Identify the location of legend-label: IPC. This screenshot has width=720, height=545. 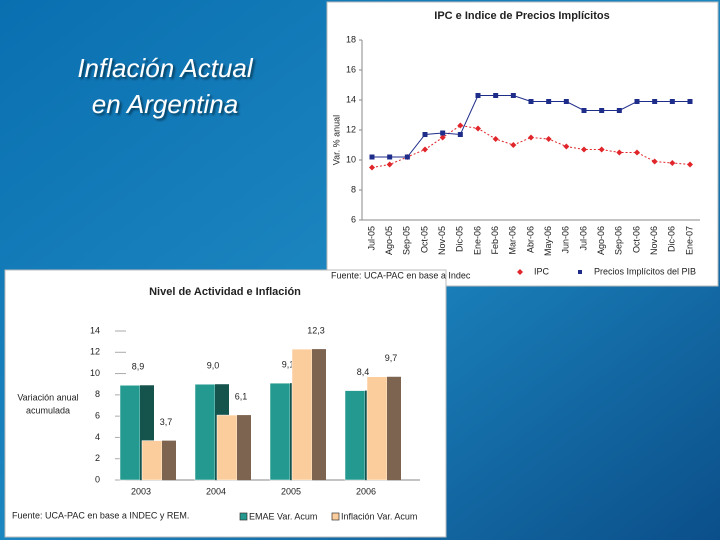
(542, 271).